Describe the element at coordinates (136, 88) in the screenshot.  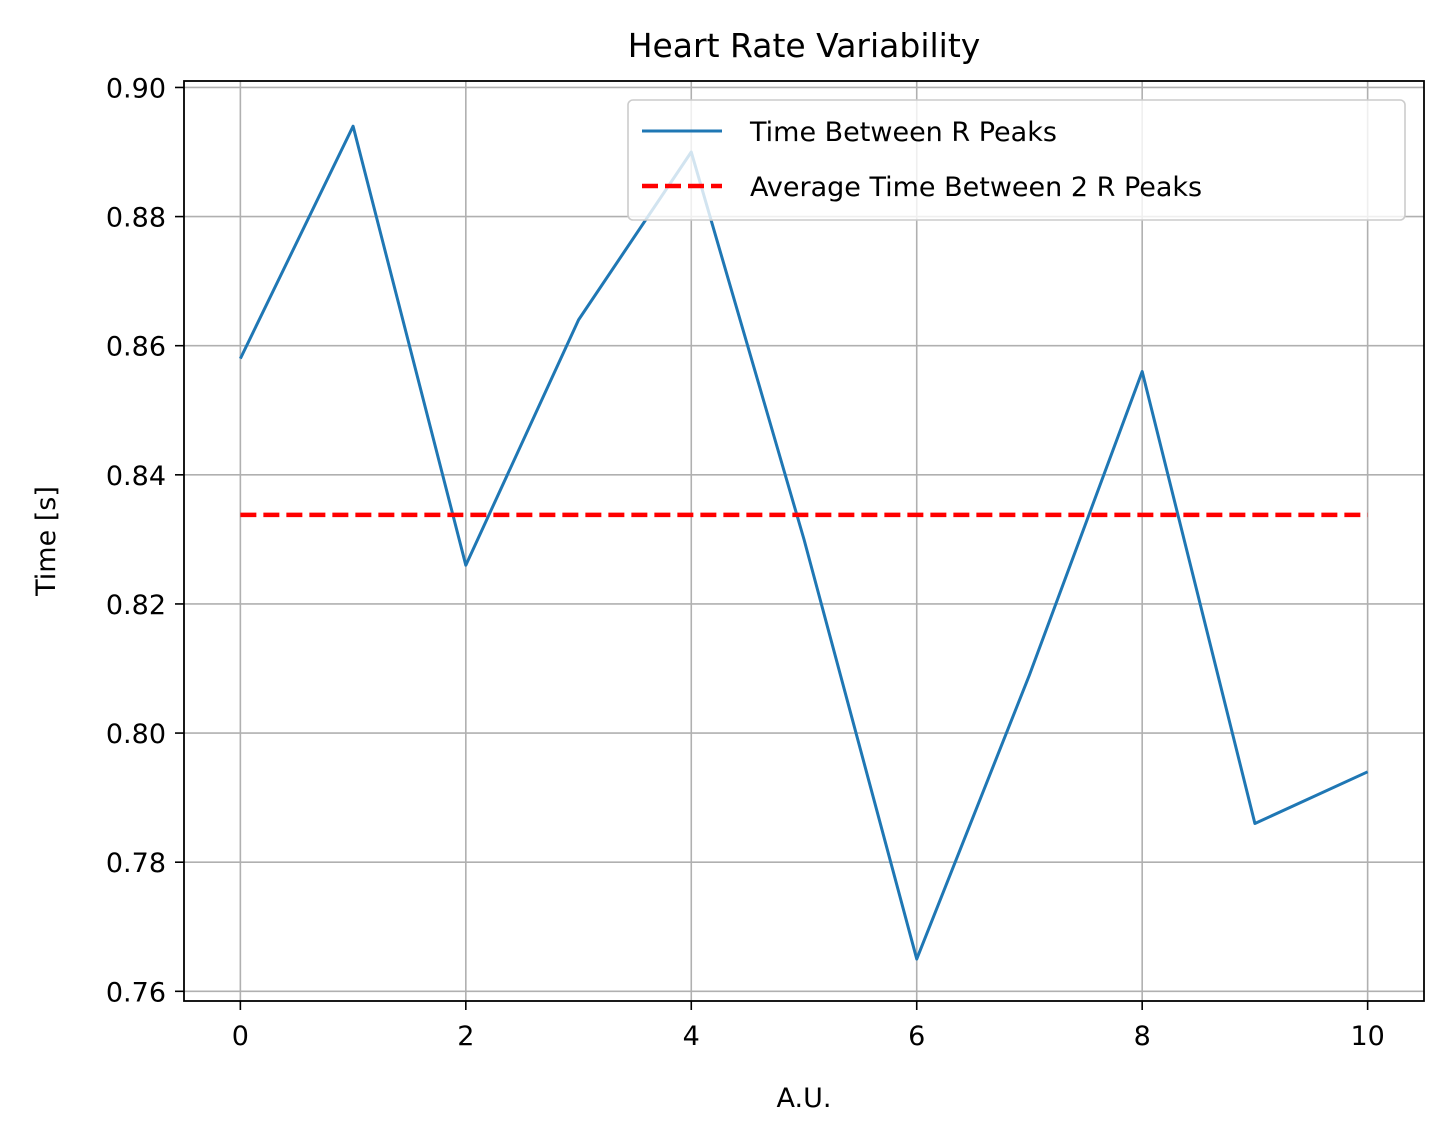
I see `y-tick-label: 0.90` at that location.